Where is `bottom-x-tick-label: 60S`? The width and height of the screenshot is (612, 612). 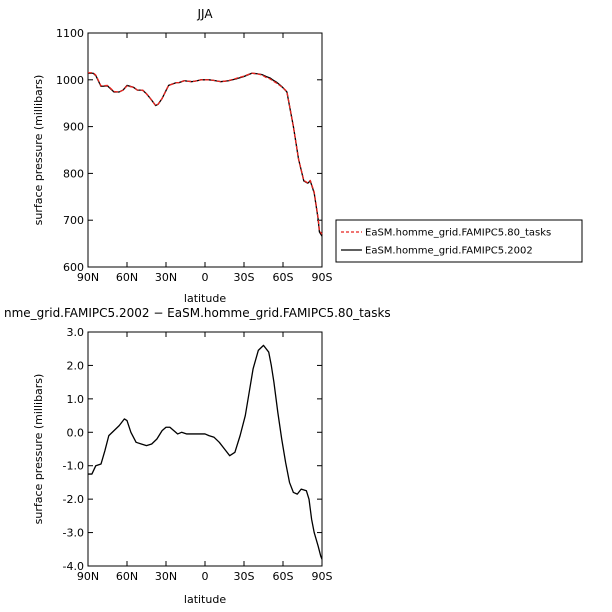 bottom-x-tick-label: 60S is located at coordinates (283, 576).